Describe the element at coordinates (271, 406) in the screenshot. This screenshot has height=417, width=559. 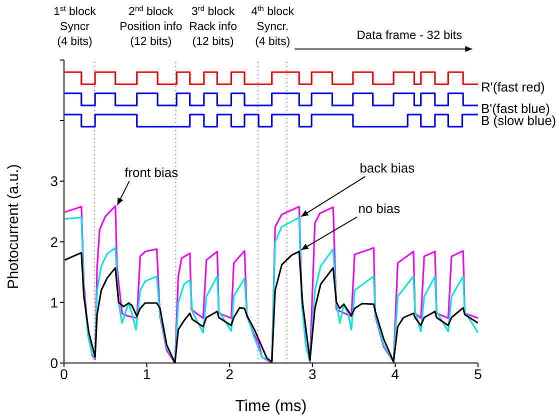
I see `x-axis-title: Time (ms)` at that location.